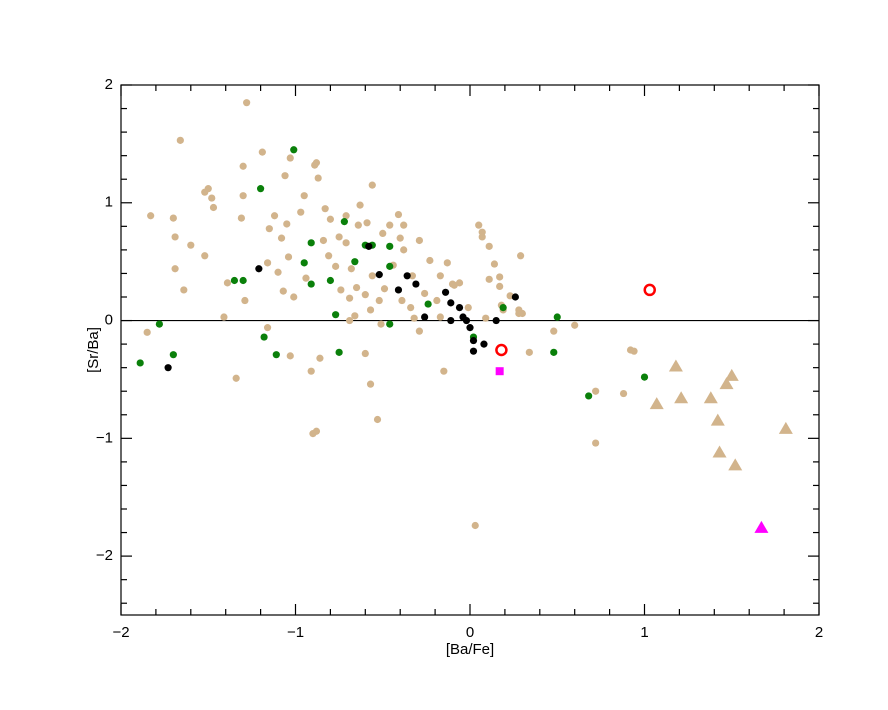  What do you see at coordinates (470, 649) in the screenshot?
I see `x-axis-label: [Ba/Fe]` at bounding box center [470, 649].